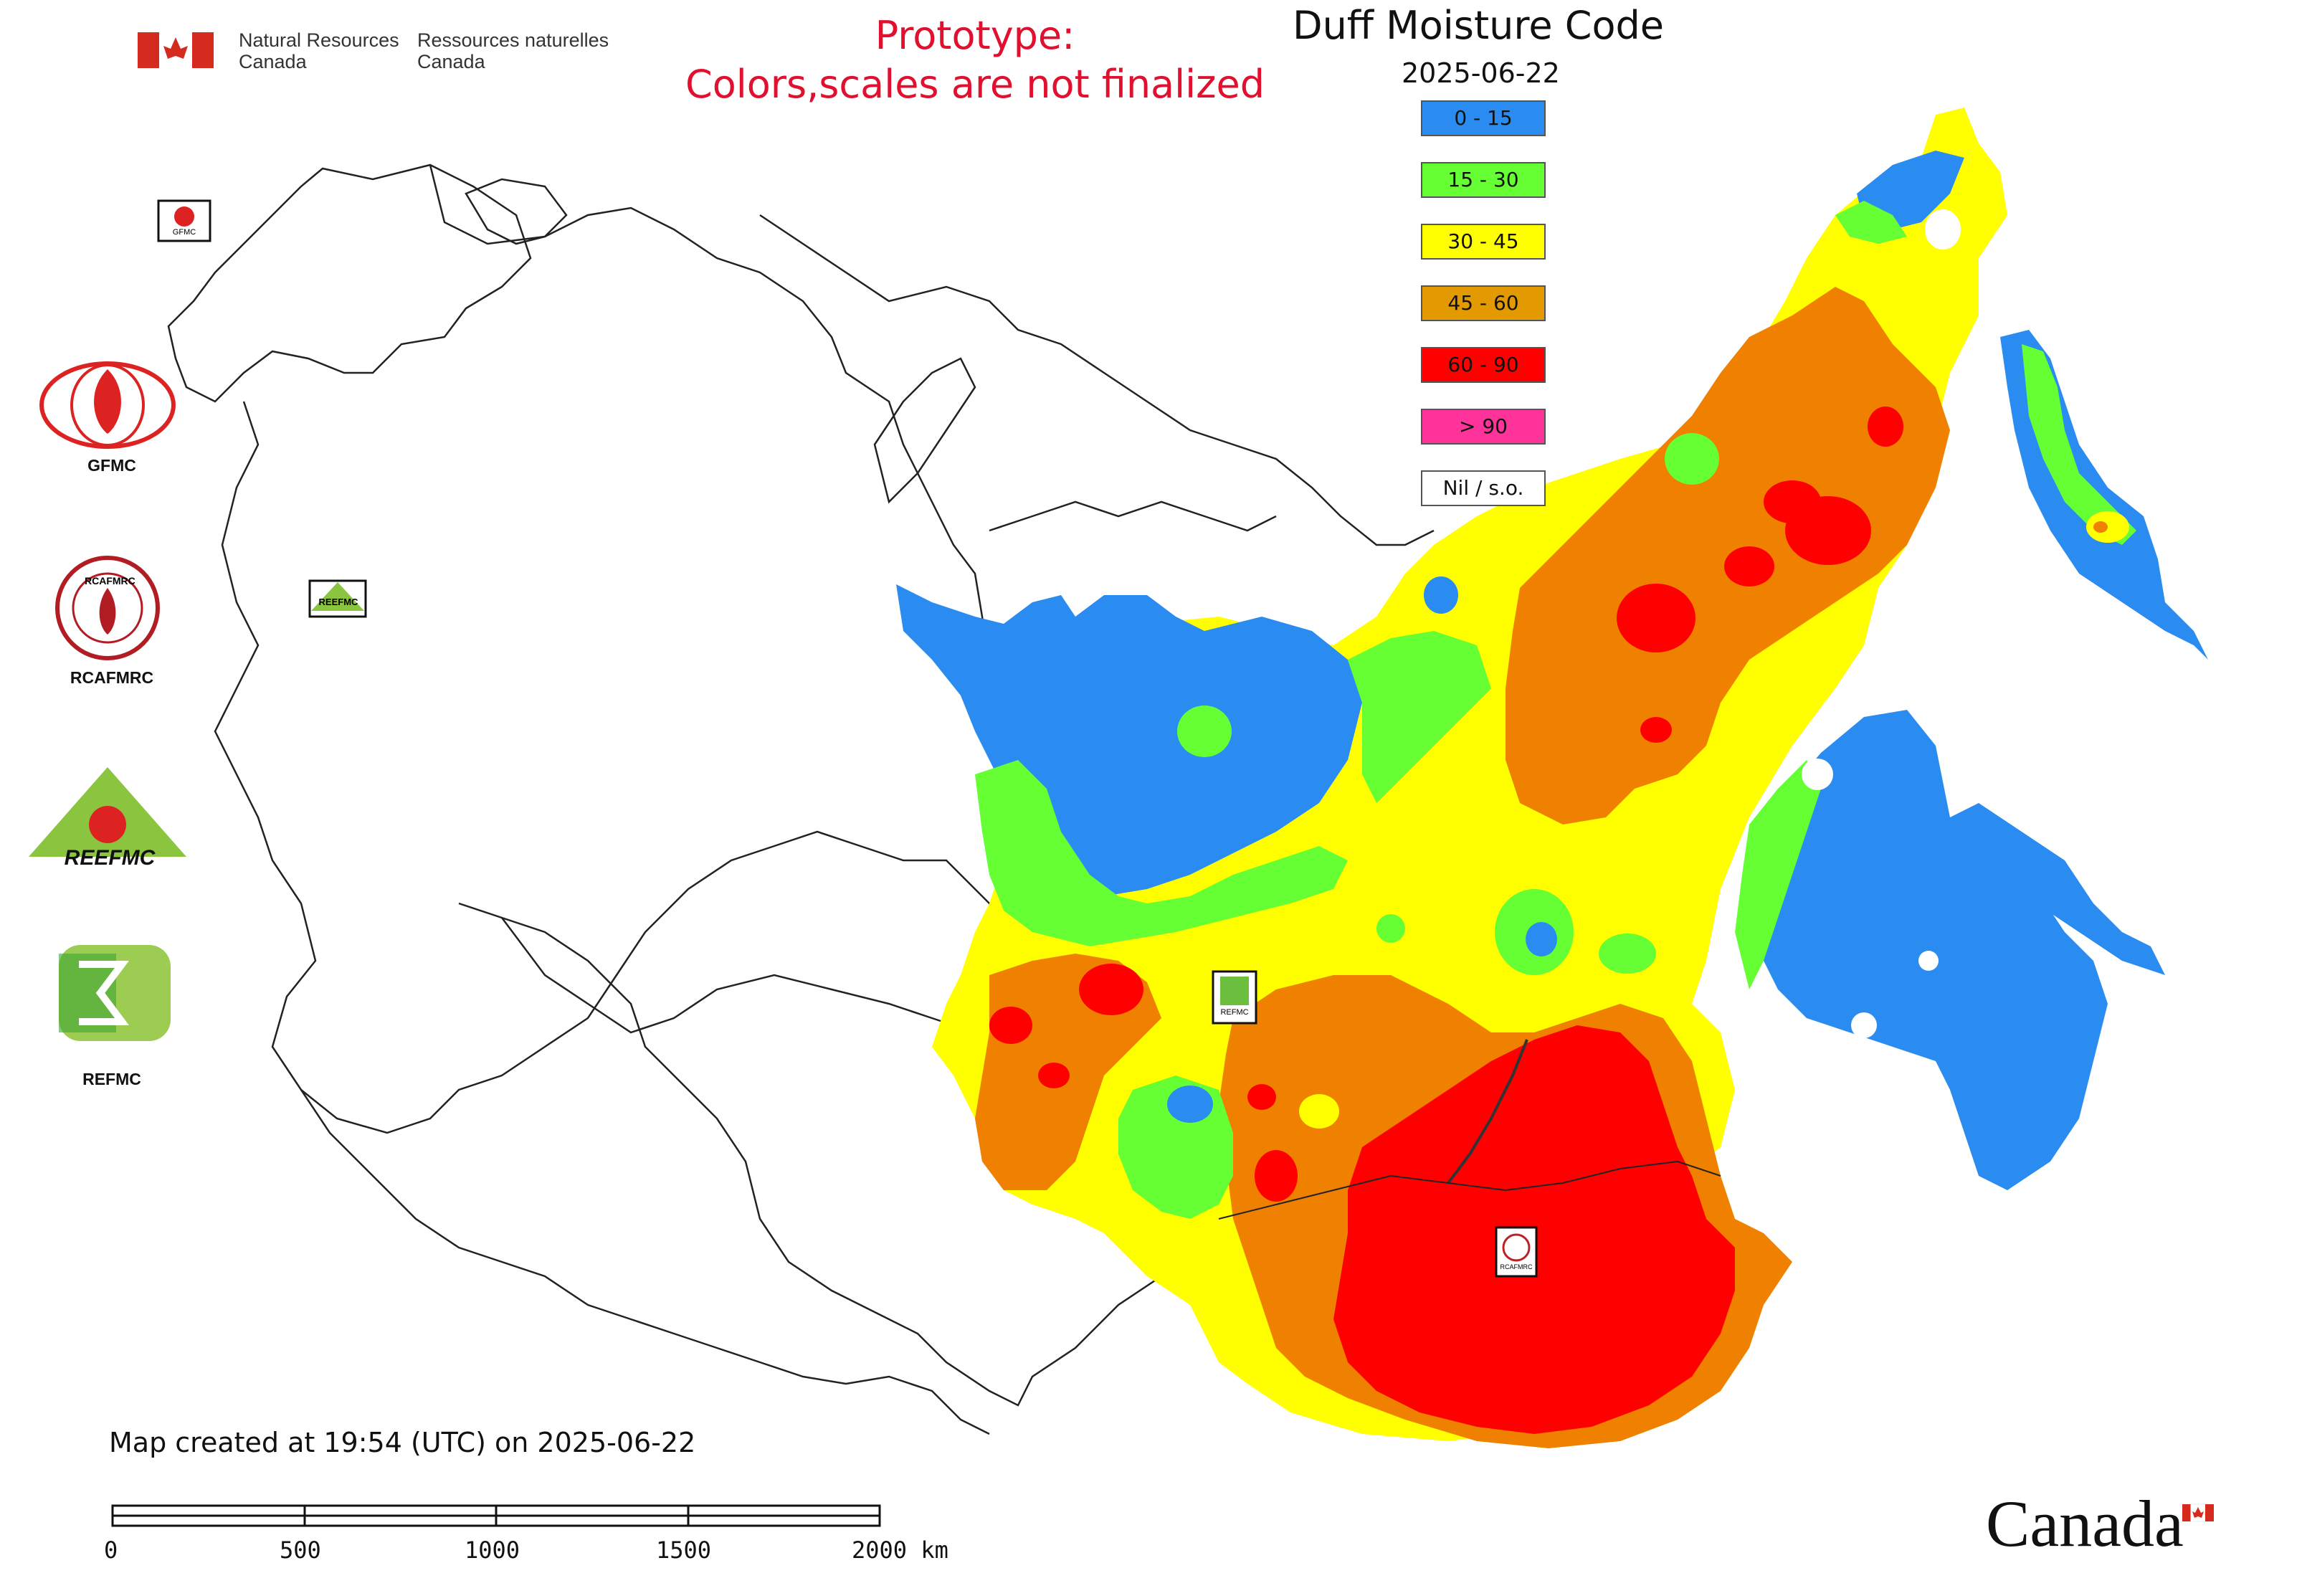  What do you see at coordinates (108, 401) in the screenshot?
I see `gfmc-flame-icon` at bounding box center [108, 401].